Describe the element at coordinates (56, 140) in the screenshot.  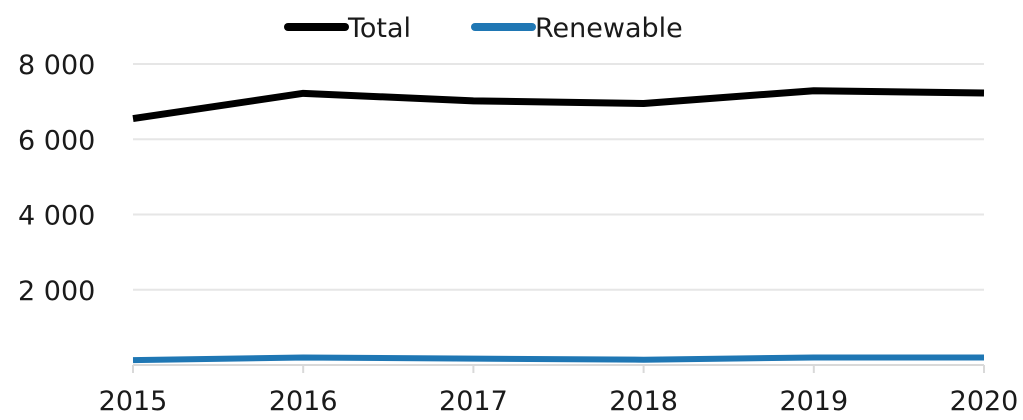
I see `y-tick-label: 6 000` at that location.